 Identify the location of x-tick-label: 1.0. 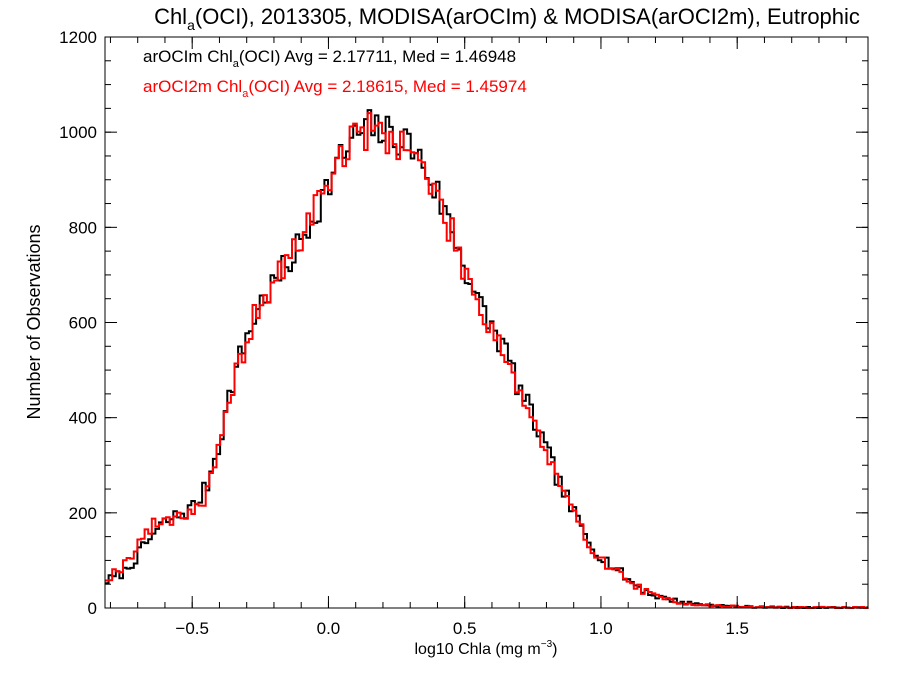
(601, 628).